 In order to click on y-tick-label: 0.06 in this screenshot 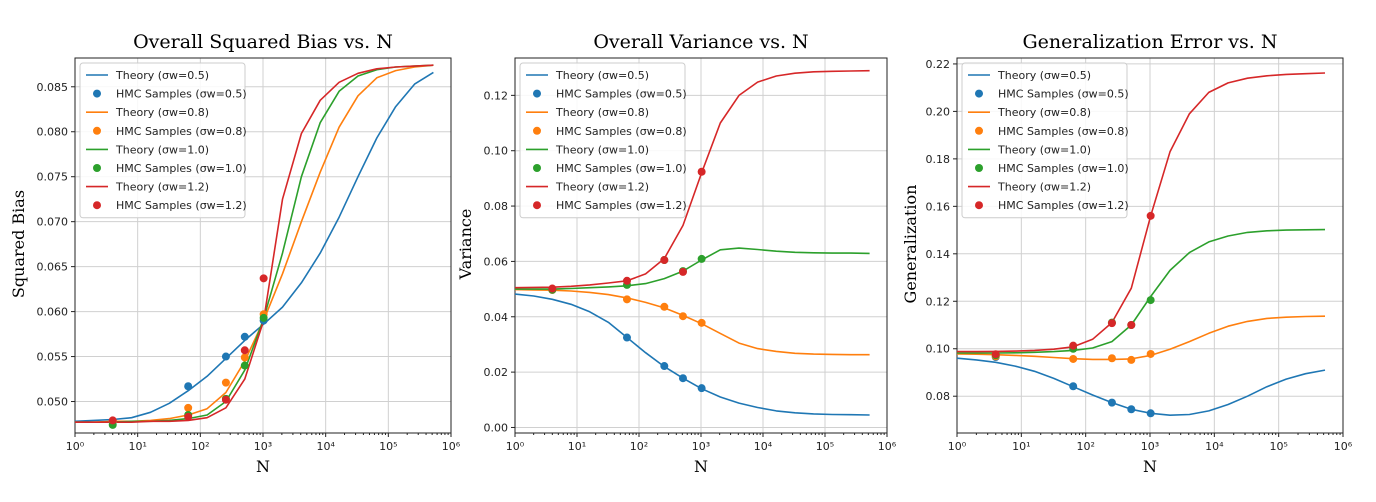, I will do `click(496, 261)`.